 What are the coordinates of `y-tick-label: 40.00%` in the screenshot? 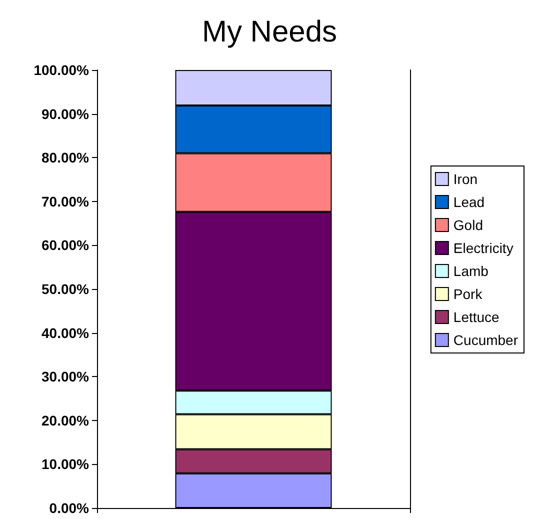 It's located at (66, 332).